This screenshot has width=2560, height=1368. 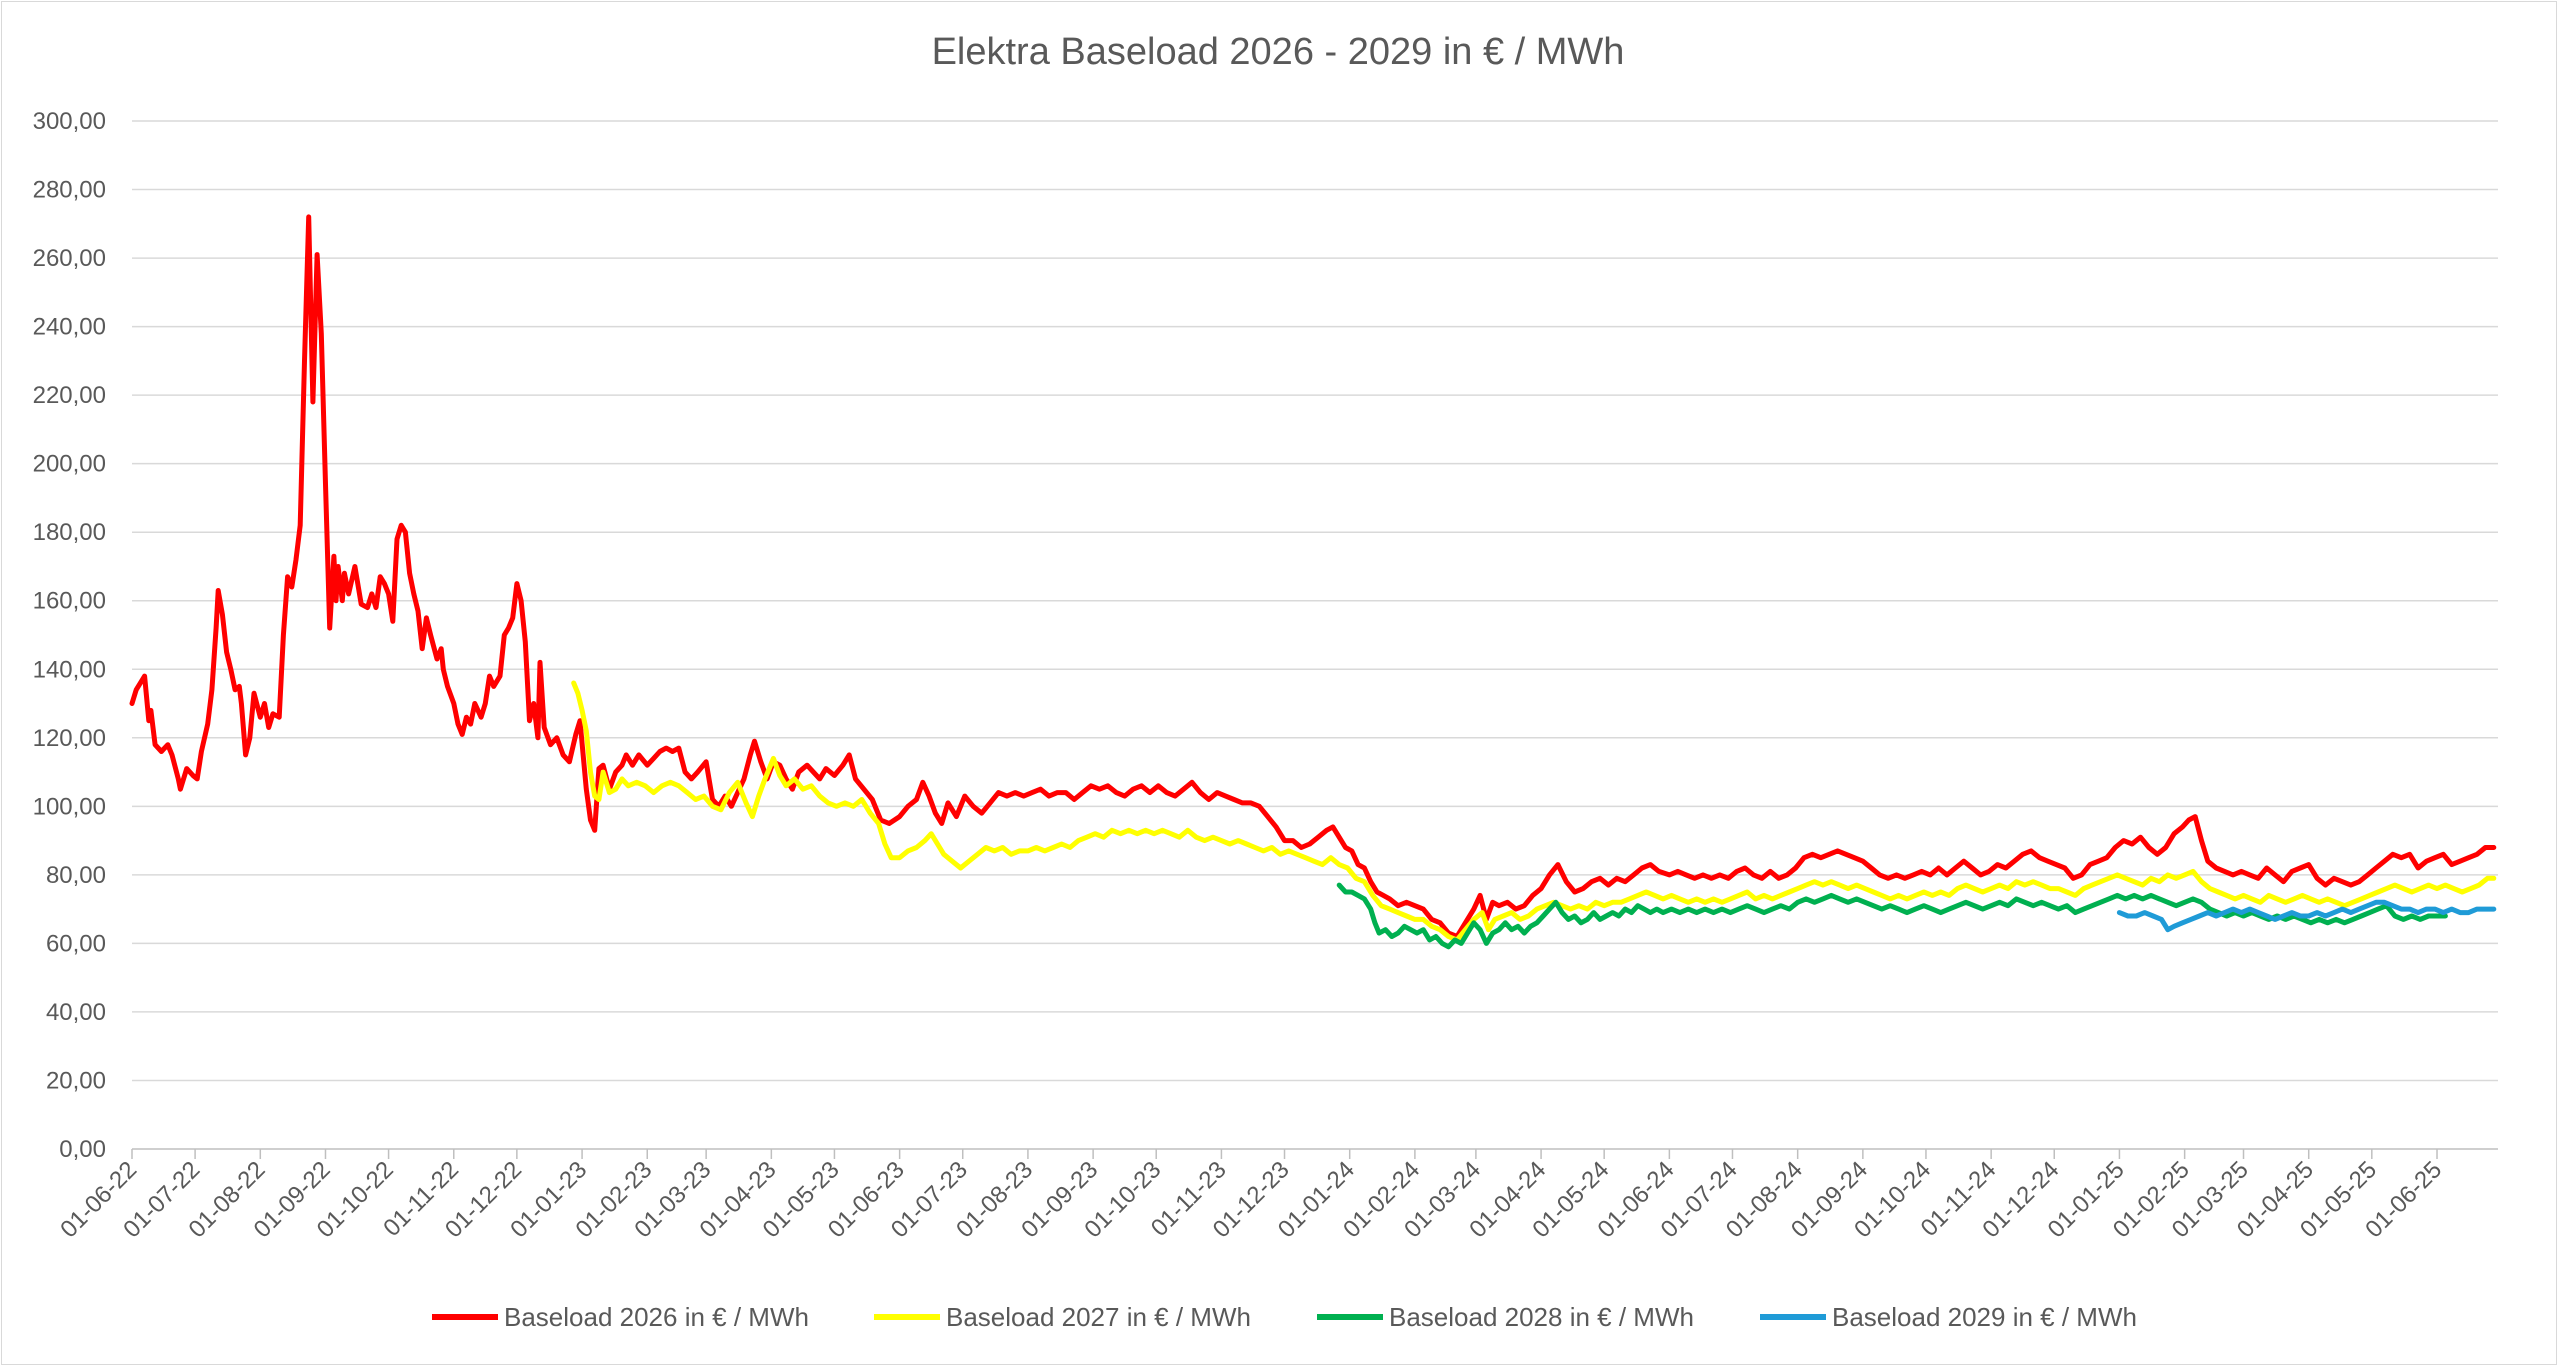 What do you see at coordinates (69, 327) in the screenshot?
I see `y-tick-label: 240,00` at bounding box center [69, 327].